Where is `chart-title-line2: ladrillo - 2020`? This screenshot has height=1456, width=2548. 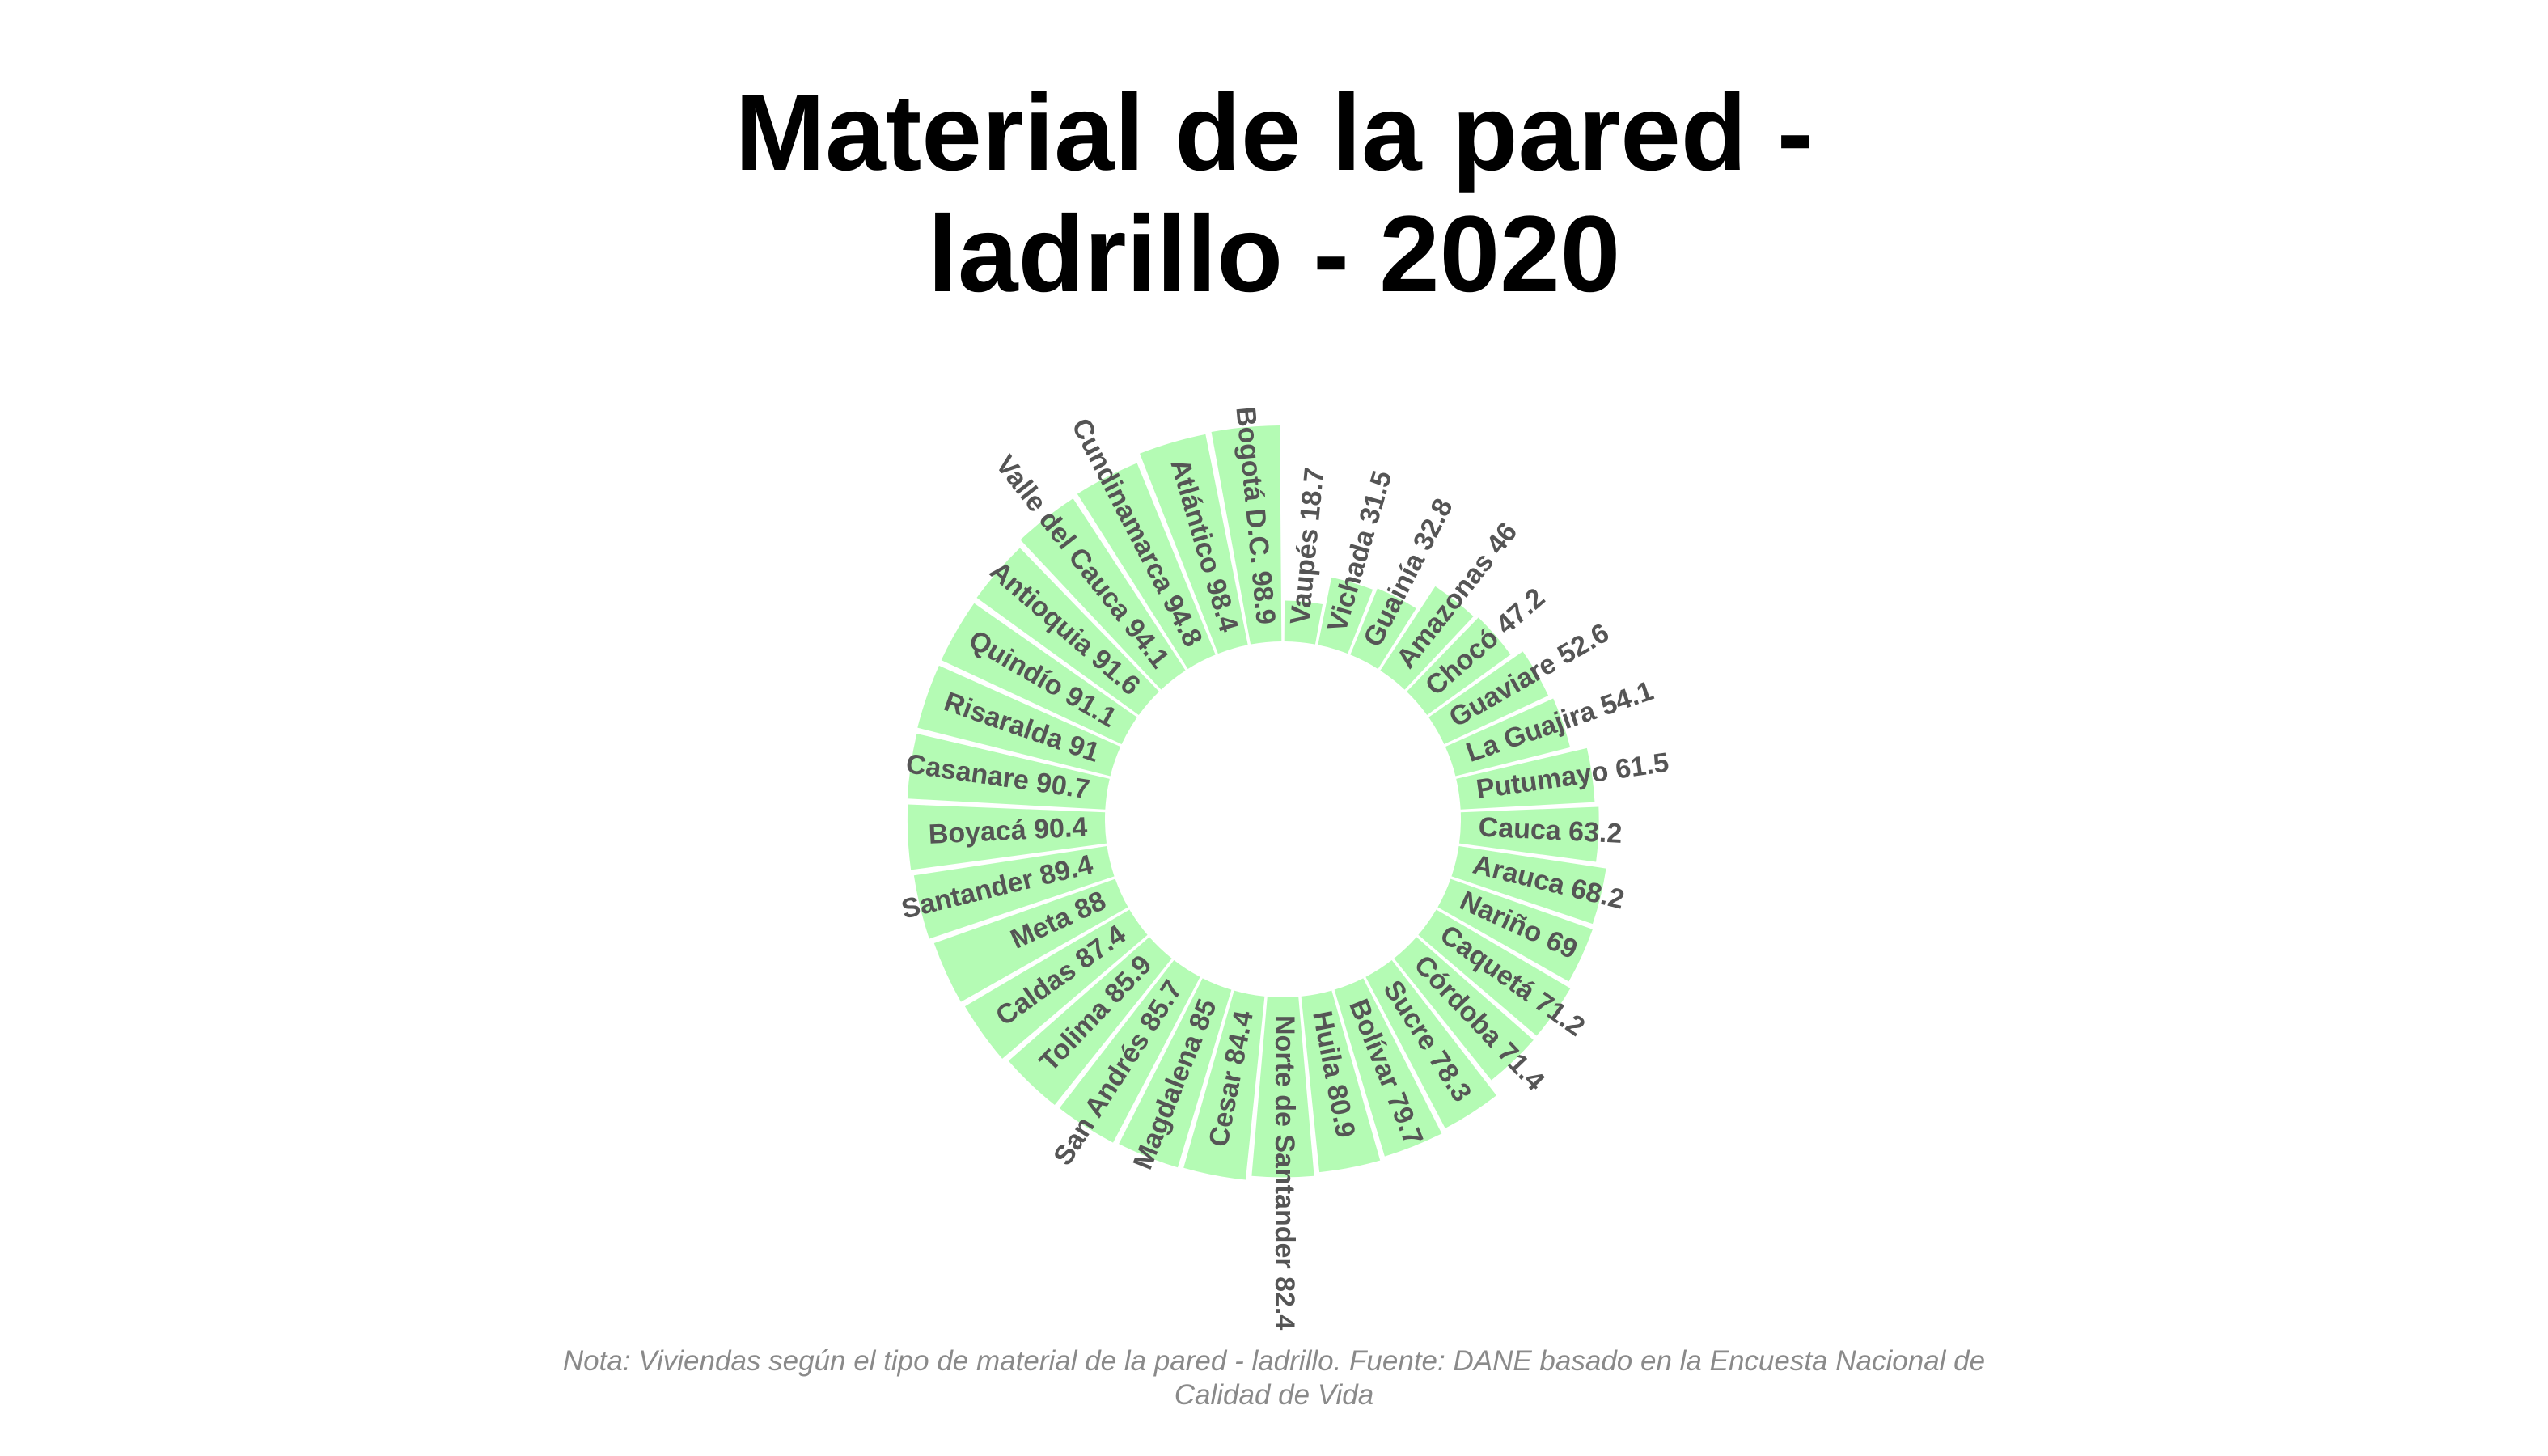
chart-title-line2: ladrillo - 2020 is located at coordinates (1274, 254).